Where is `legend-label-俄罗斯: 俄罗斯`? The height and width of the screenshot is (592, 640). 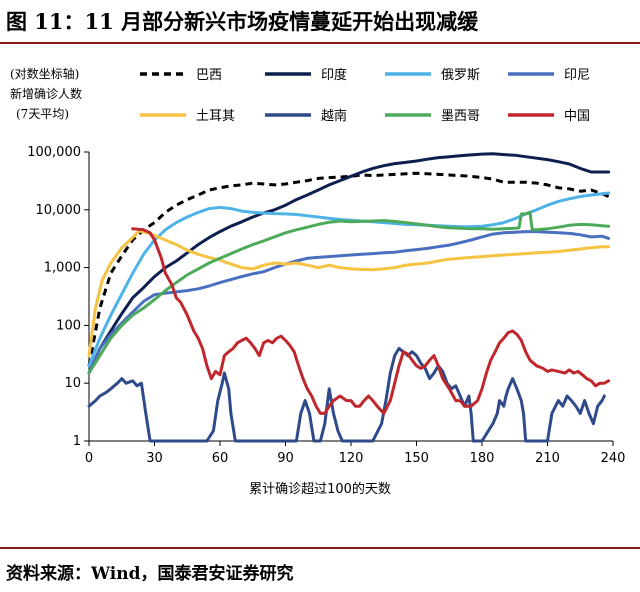
legend-label-俄罗斯: 俄罗斯 is located at coordinates (460, 75).